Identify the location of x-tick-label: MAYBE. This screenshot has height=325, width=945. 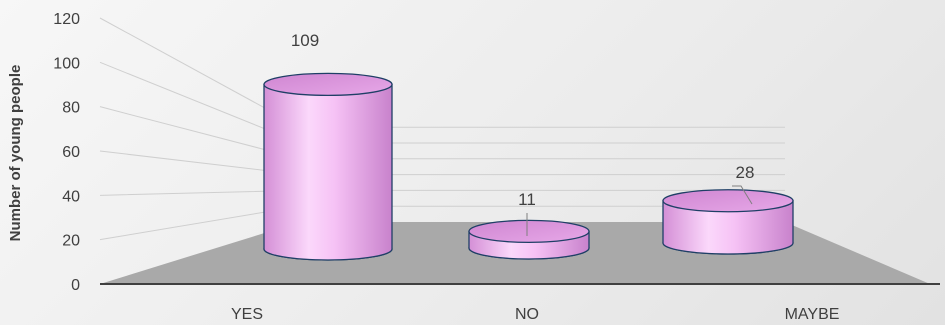
(812, 314).